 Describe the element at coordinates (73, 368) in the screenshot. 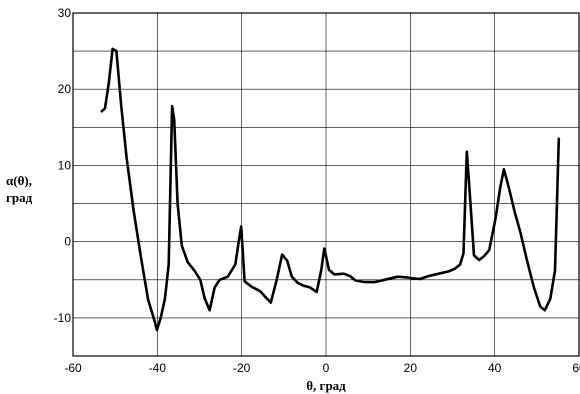

I see `x-tick-label: -60` at that location.